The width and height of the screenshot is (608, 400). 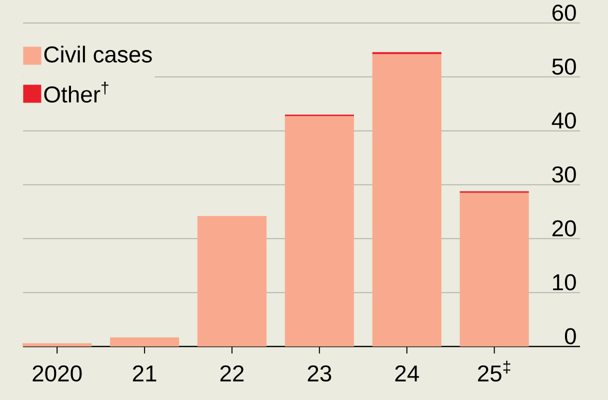 I want to click on x-tick-label: 24, so click(x=407, y=373).